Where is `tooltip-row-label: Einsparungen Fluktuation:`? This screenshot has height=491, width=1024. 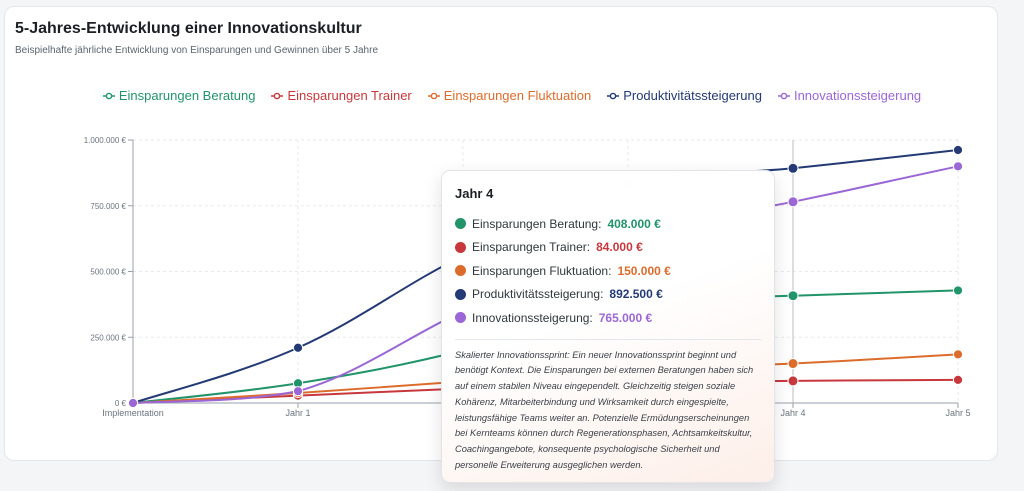 tooltip-row-label: Einsparungen Fluktuation: is located at coordinates (542, 270).